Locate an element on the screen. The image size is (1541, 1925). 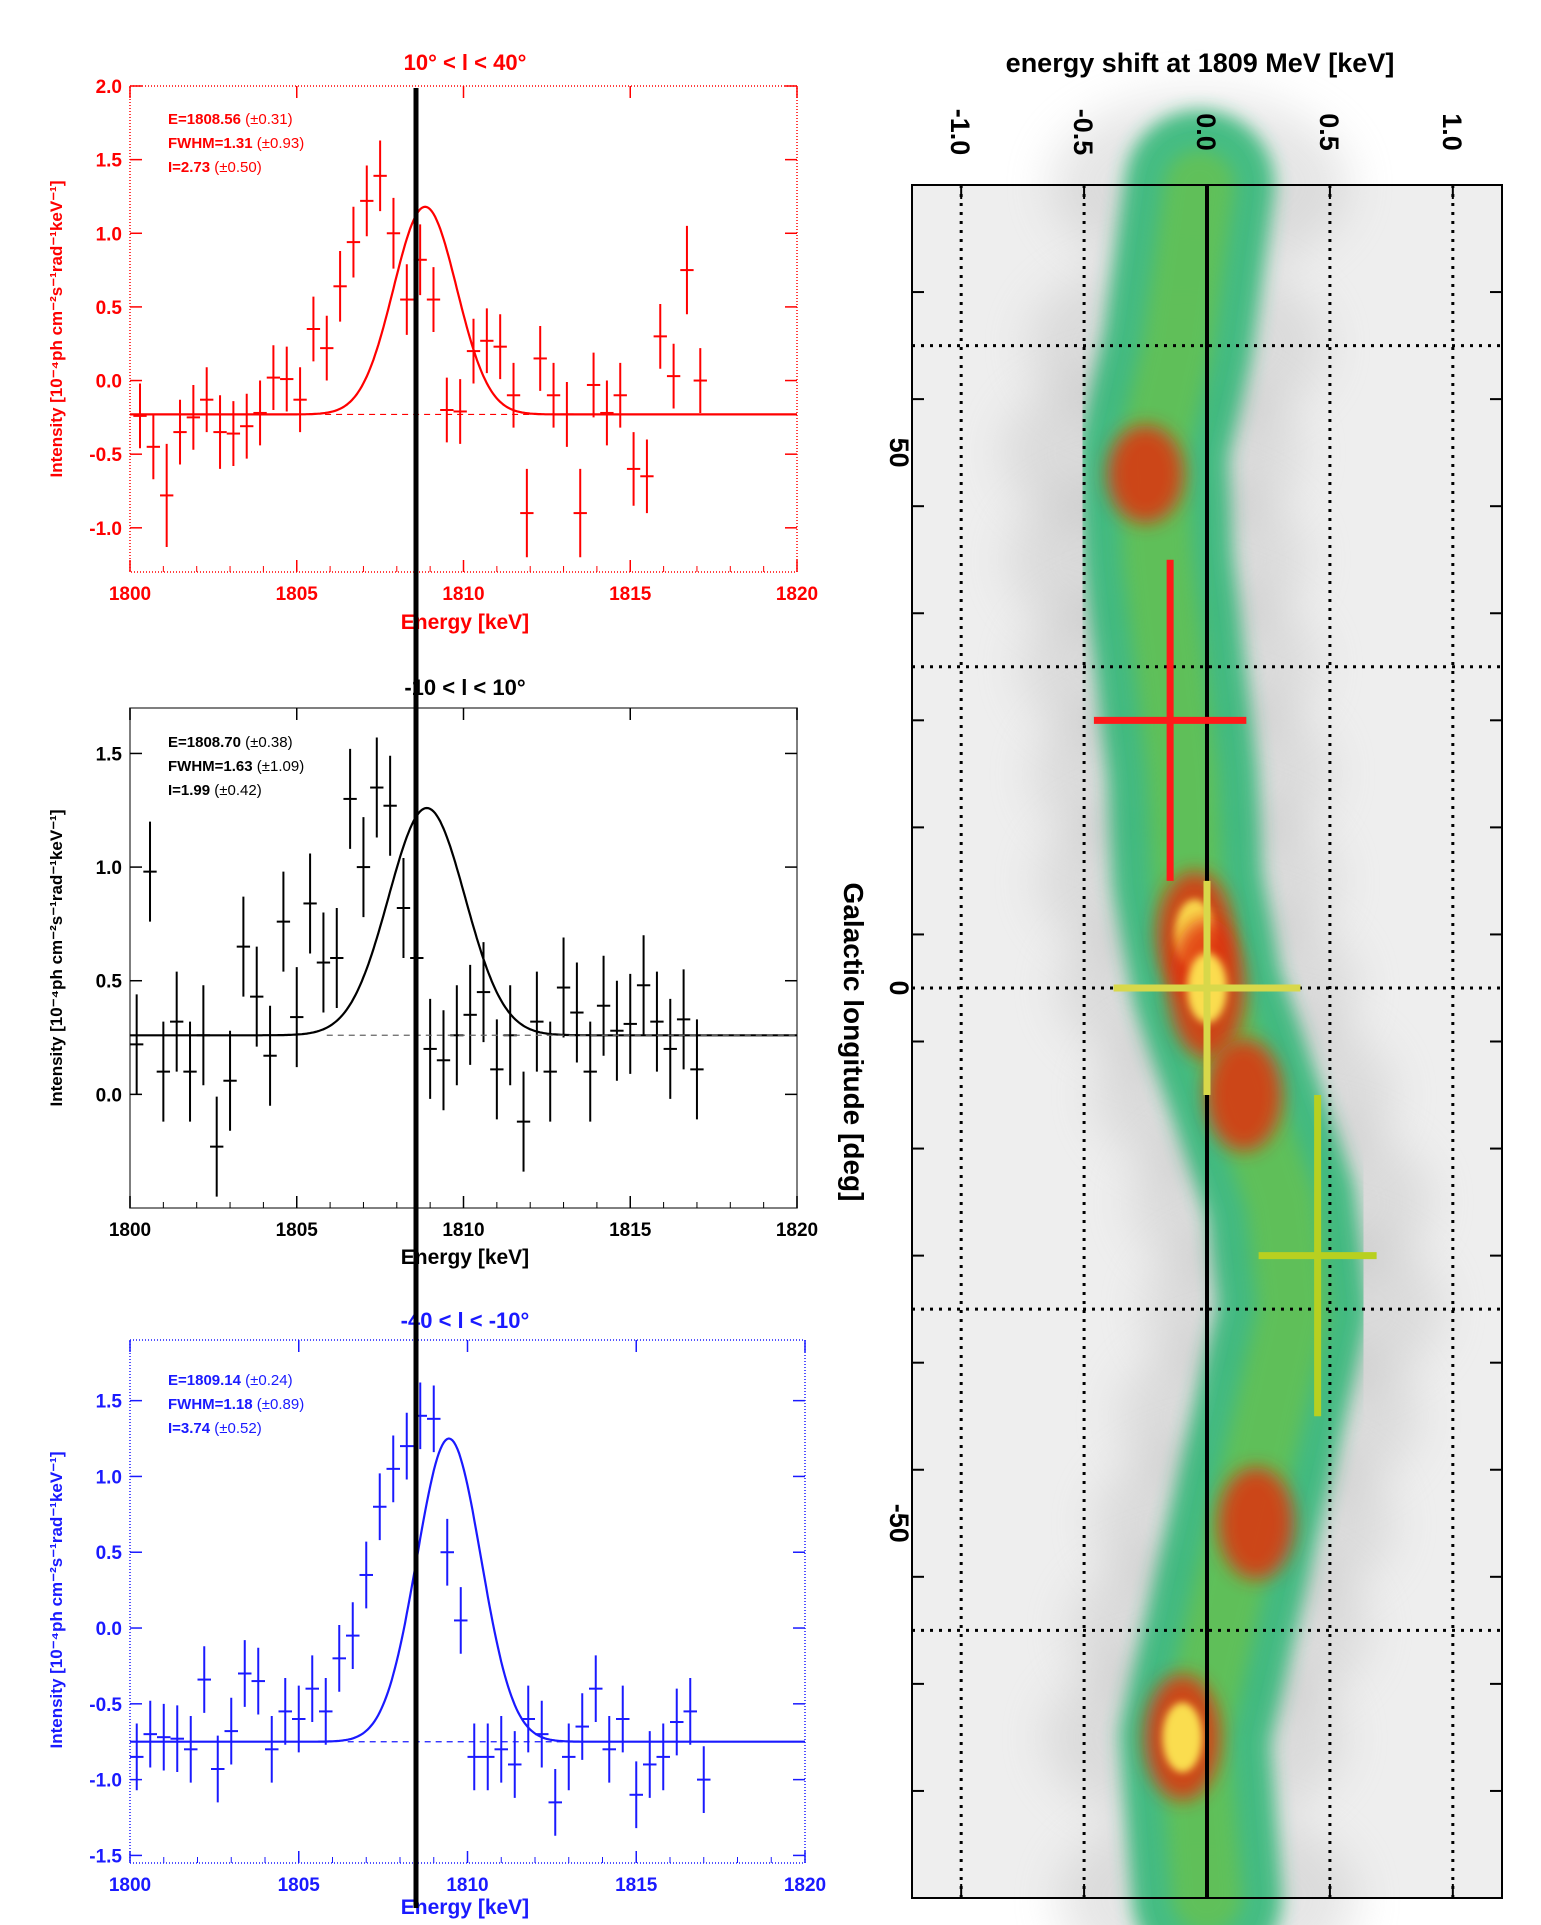
panel-bottom-ylabel: Intensity [10⁻⁴ph cm⁻²s⁻¹rad⁻¹keV⁻¹] is located at coordinates (56, 1600).